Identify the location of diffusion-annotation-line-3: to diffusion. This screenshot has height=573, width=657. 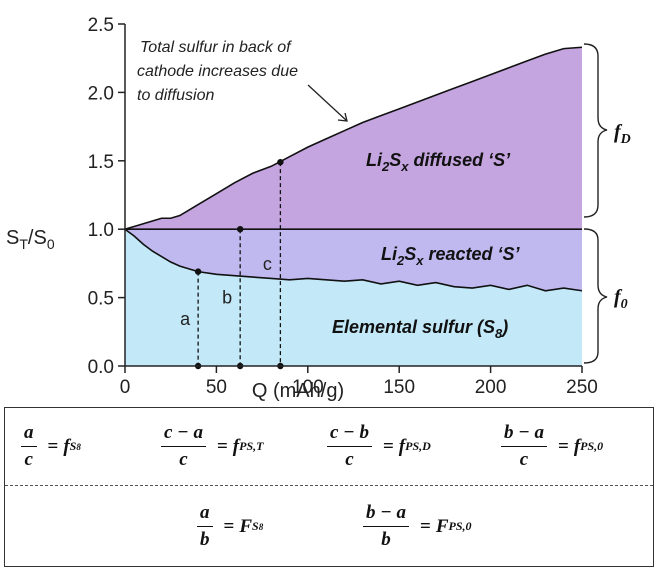
(175, 95).